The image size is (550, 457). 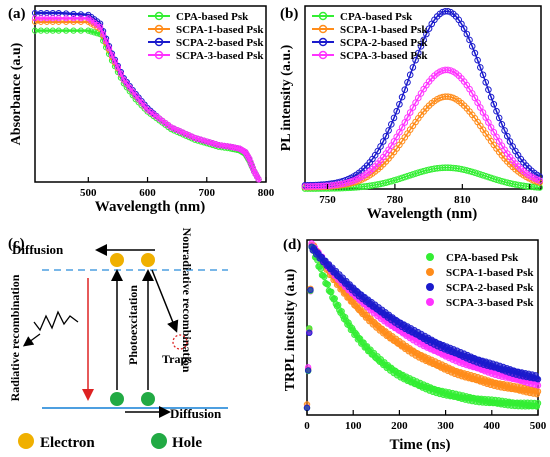 I want to click on panel-a-label: (a), so click(x=17, y=14).